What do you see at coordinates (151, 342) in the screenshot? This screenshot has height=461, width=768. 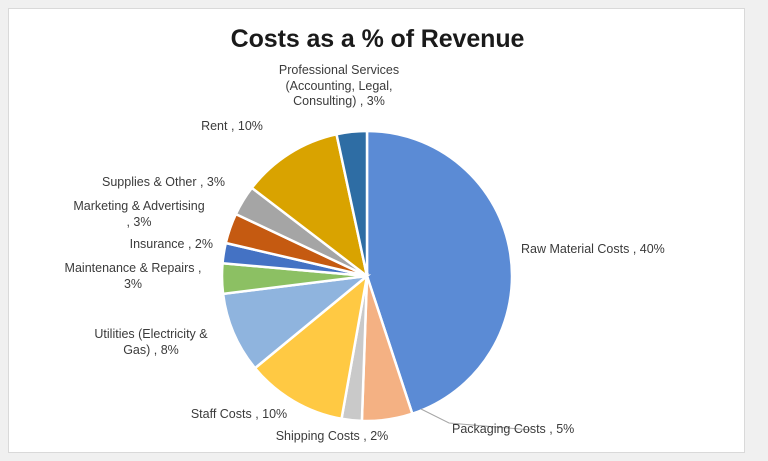 I see `slice-label-utilities: Utilities (Electricity & Gas) , 8%` at bounding box center [151, 342].